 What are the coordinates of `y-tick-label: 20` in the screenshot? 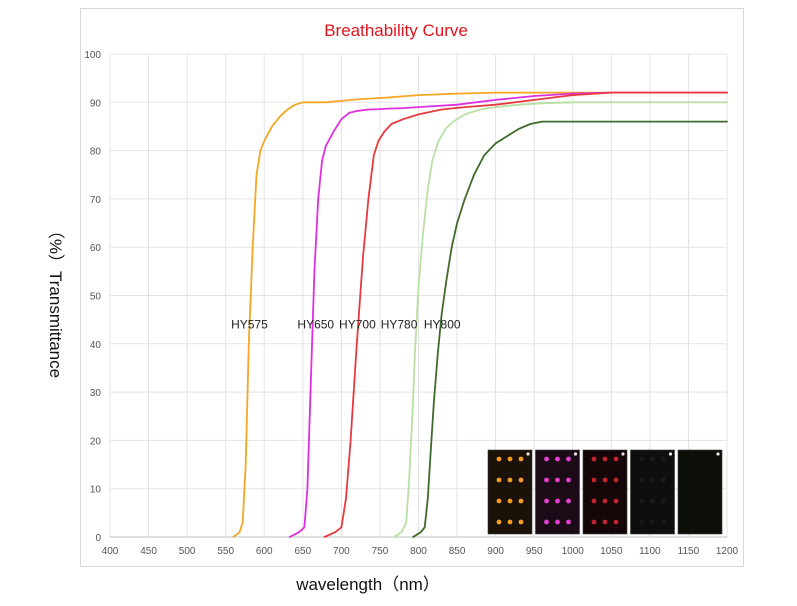 It's located at (96, 441).